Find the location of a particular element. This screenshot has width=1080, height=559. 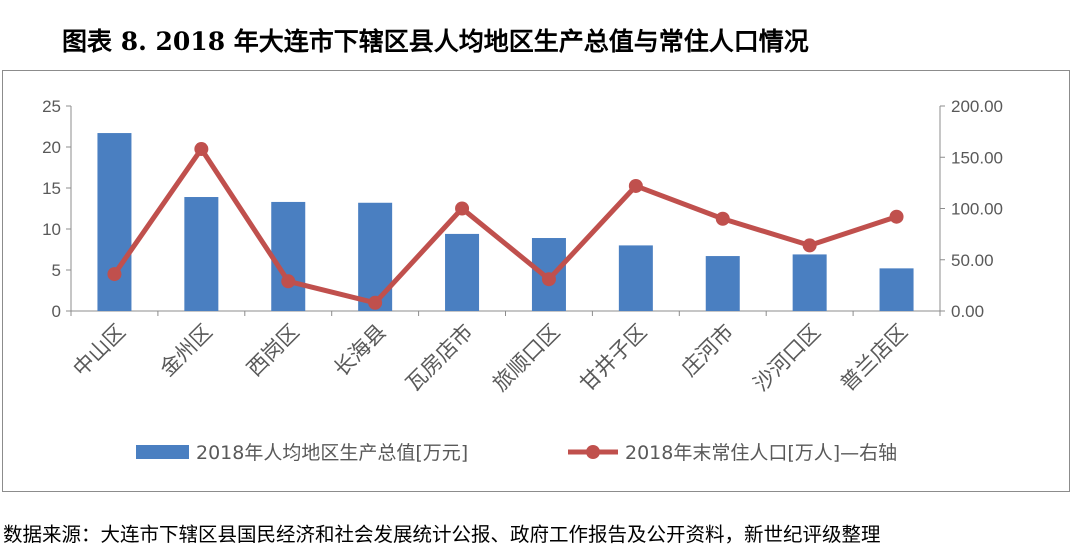

legend-line-marker is located at coordinates (593, 452).